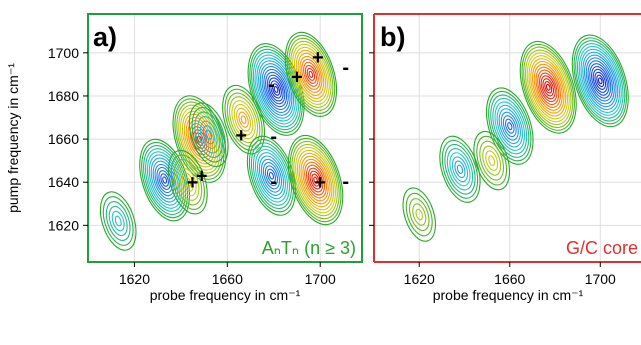  I want to click on panel-a-annotation: AₙTₙ (n ≥ 3), so click(309, 248).